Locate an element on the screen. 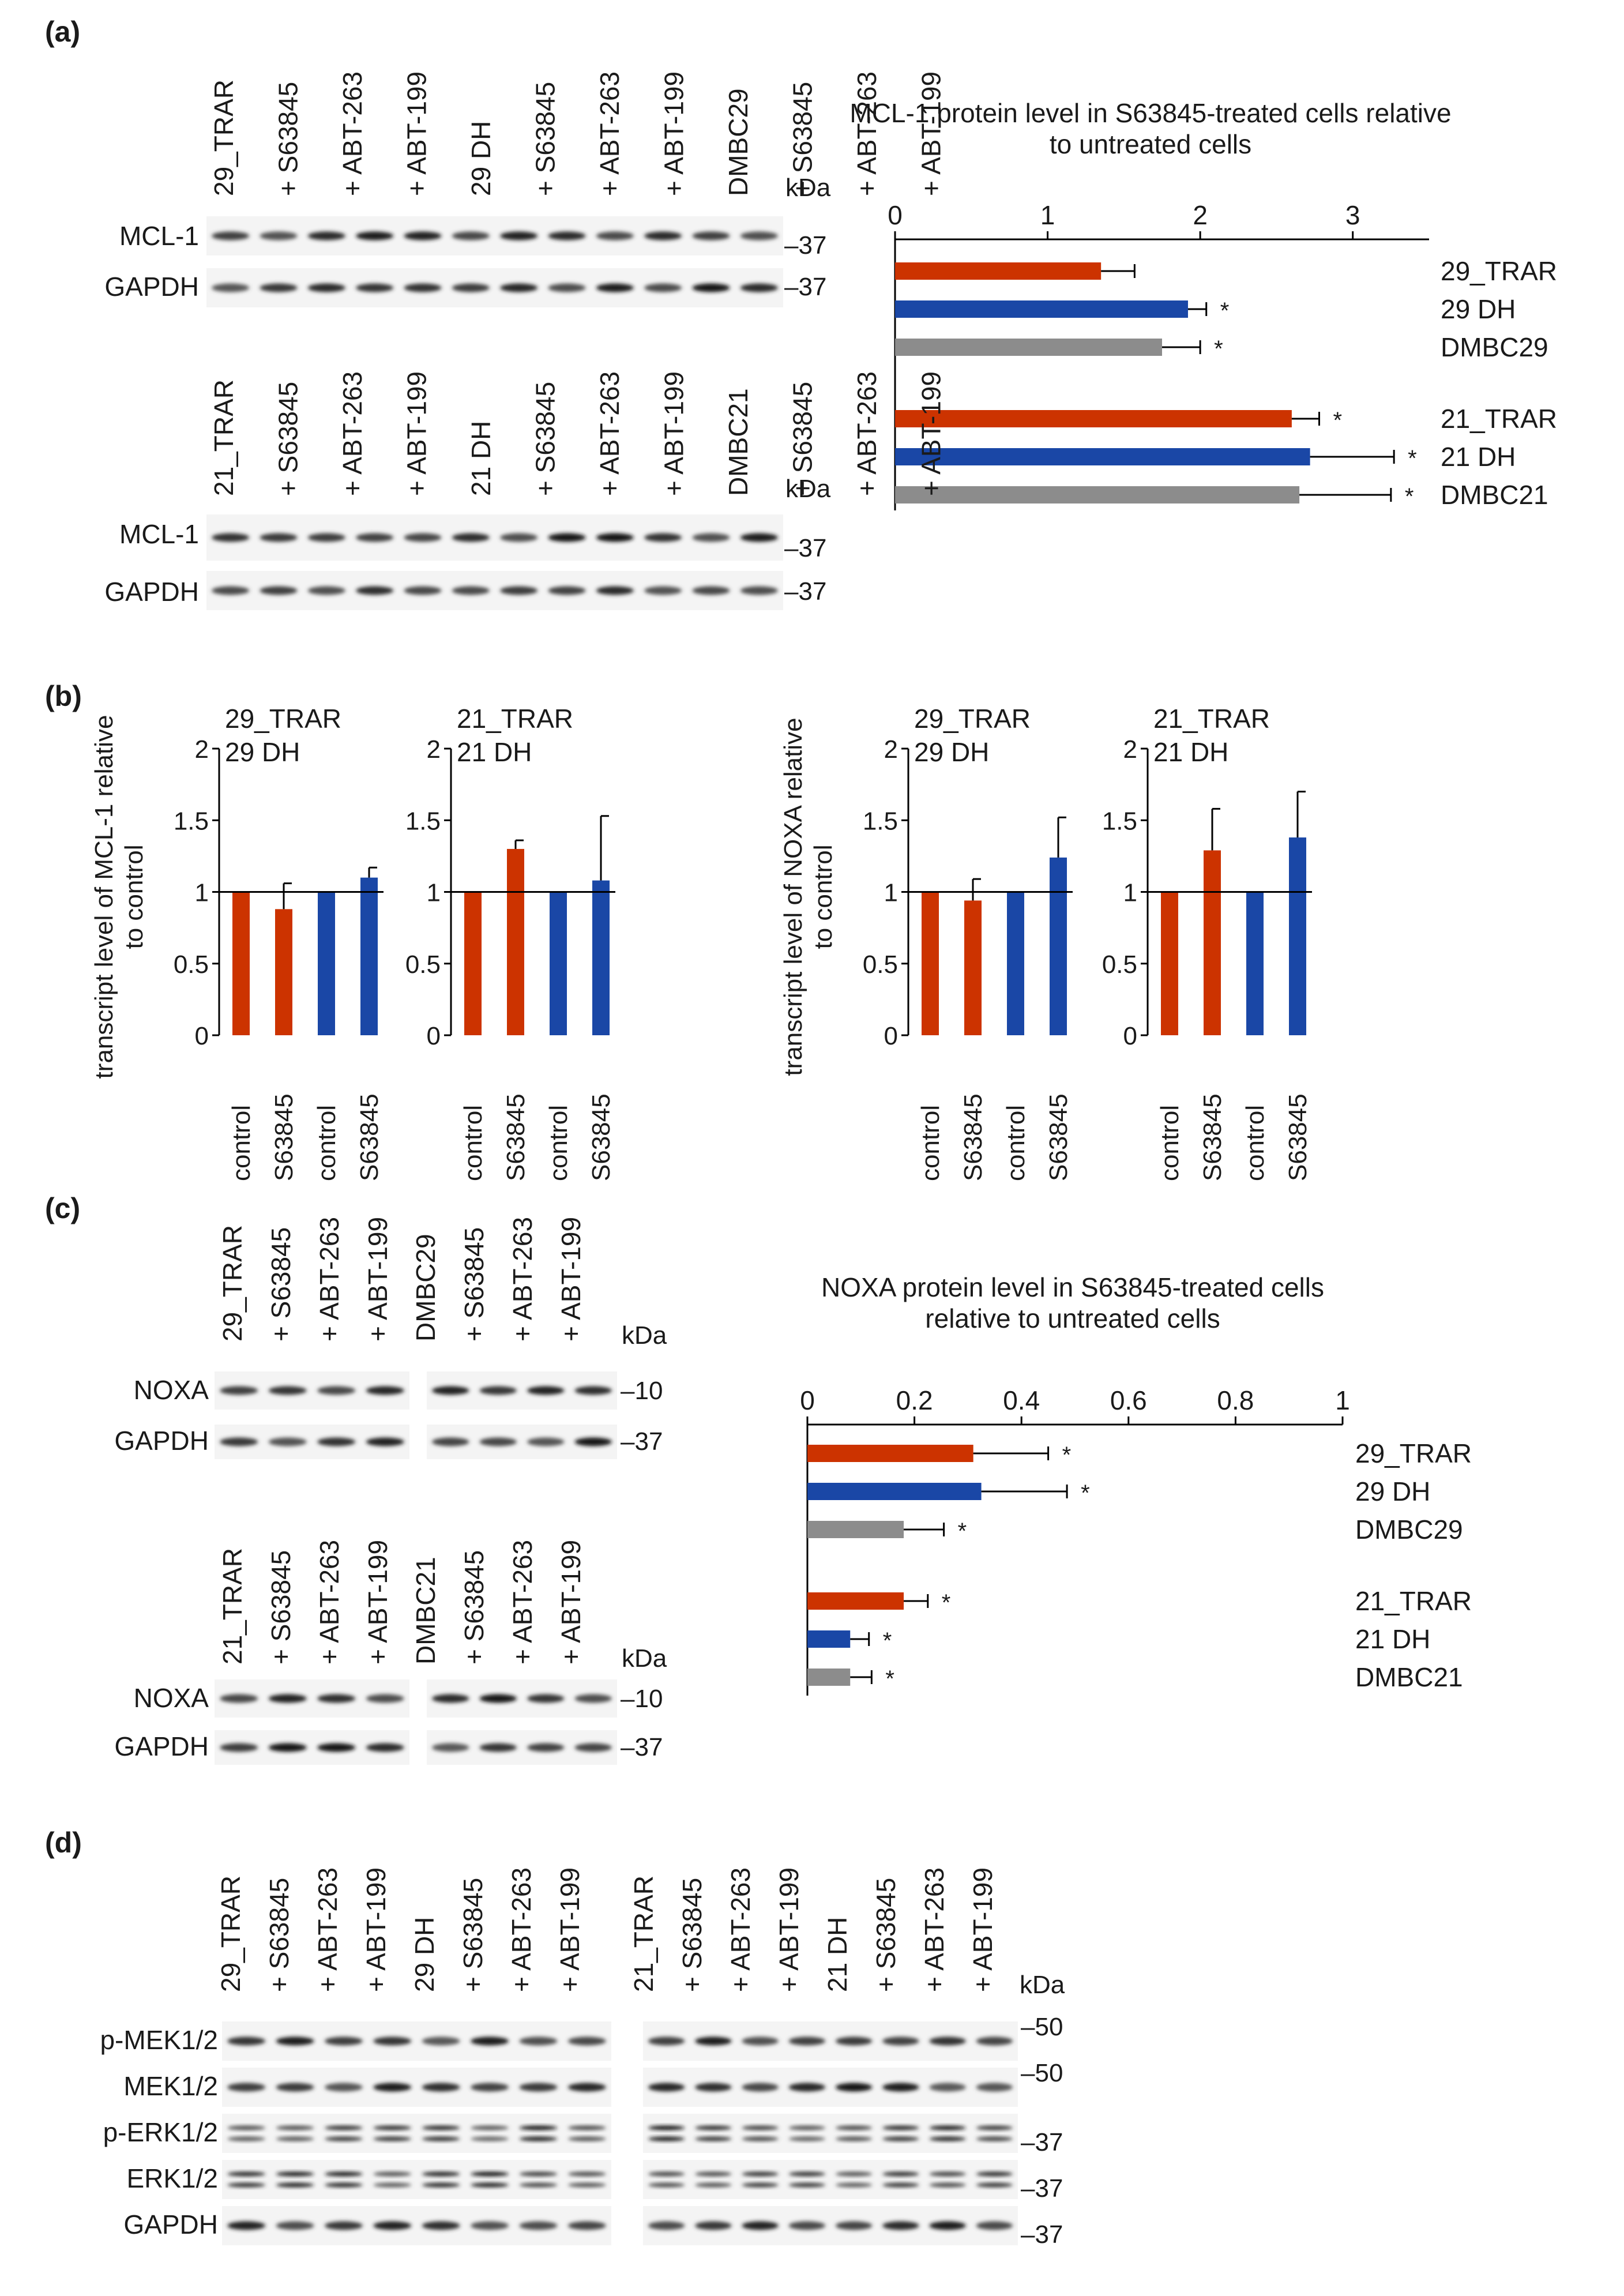 The width and height of the screenshot is (1624, 2296). d-row-label: p-ERK1/2 is located at coordinates (160, 2132).